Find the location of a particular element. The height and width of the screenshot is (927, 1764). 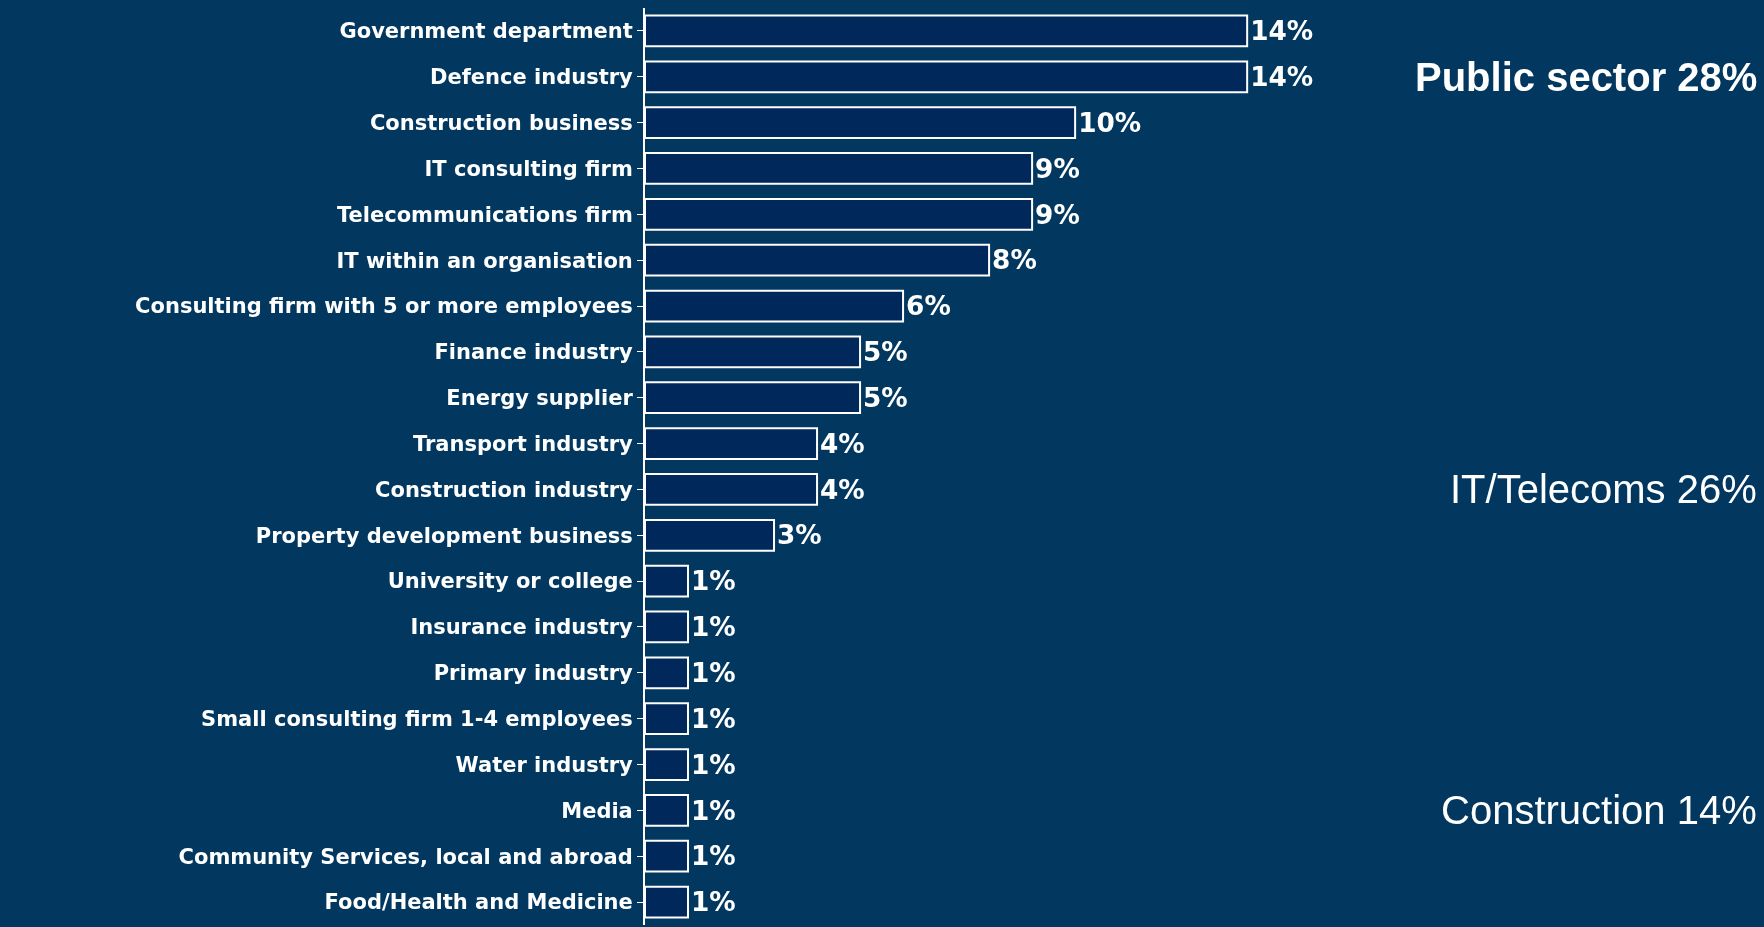

data-label: 6% is located at coordinates (928, 306).